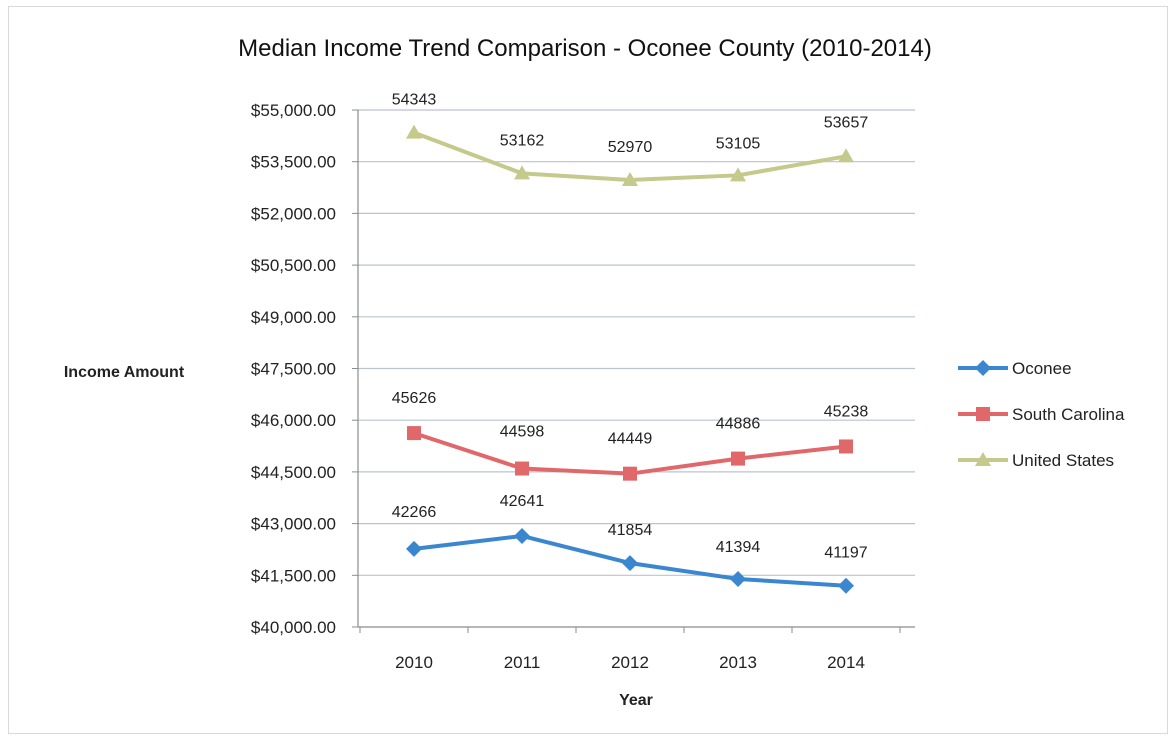 The height and width of the screenshot is (741, 1176). Describe the element at coordinates (414, 398) in the screenshot. I see `data-label-south-carolina: 45626` at that location.